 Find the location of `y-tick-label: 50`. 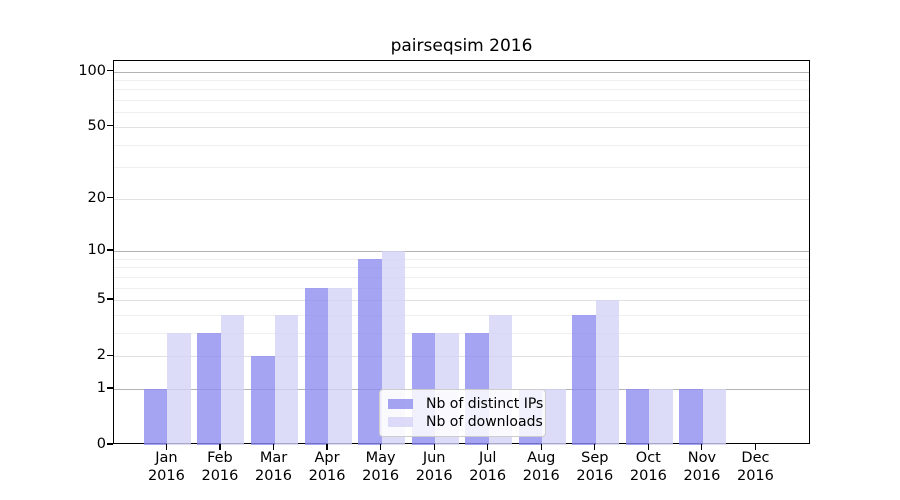

y-tick-label: 50 is located at coordinates (96, 125).